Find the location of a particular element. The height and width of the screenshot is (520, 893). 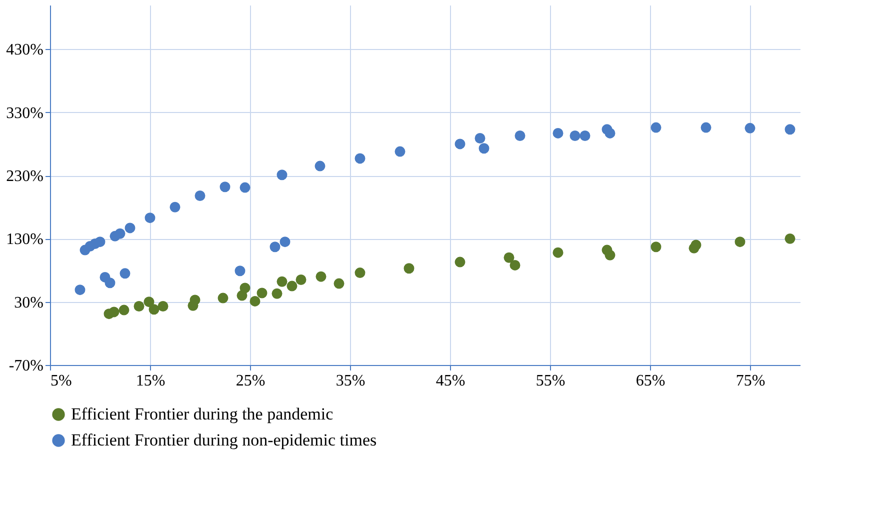

x-tick-label: 25% is located at coordinates (251, 381).